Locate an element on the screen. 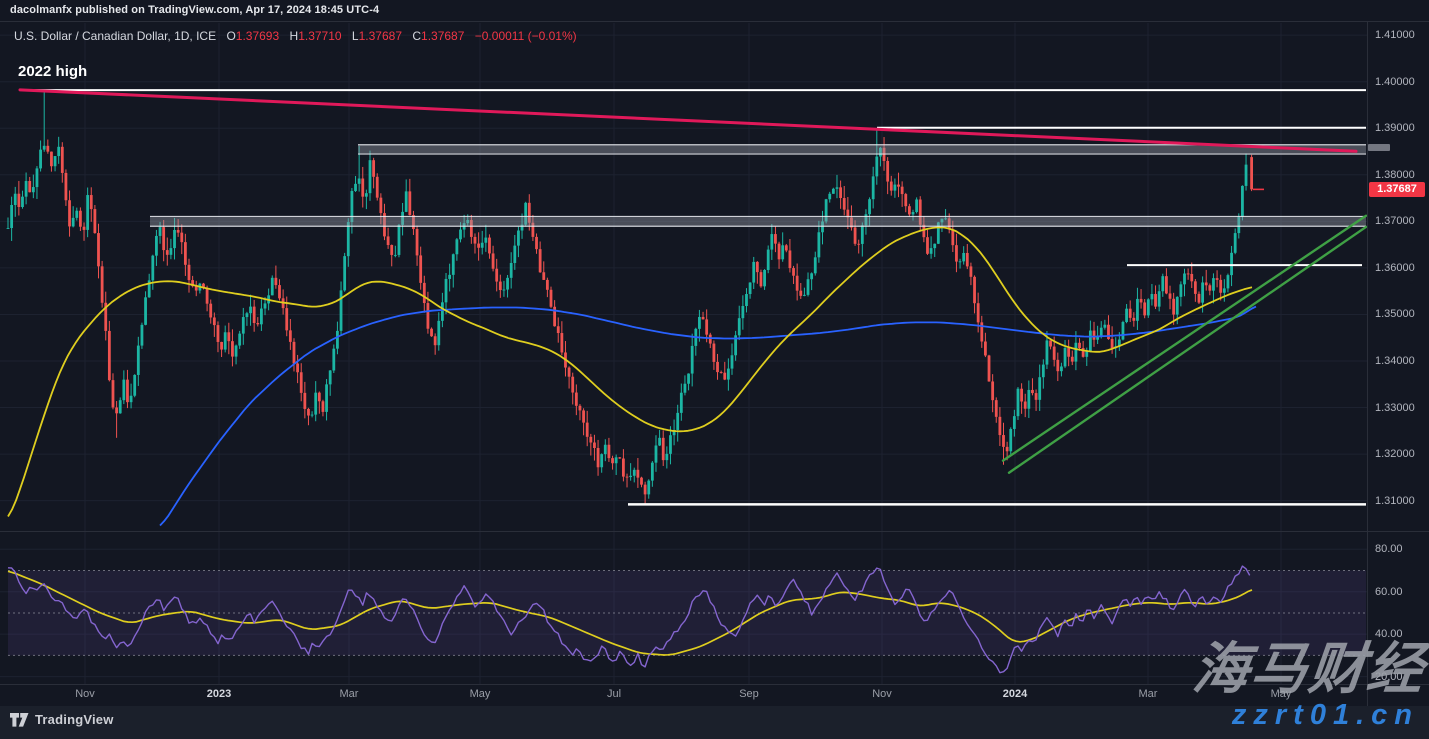 The height and width of the screenshot is (739, 1429). time-tick-Jul: Jul is located at coordinates (614, 694).